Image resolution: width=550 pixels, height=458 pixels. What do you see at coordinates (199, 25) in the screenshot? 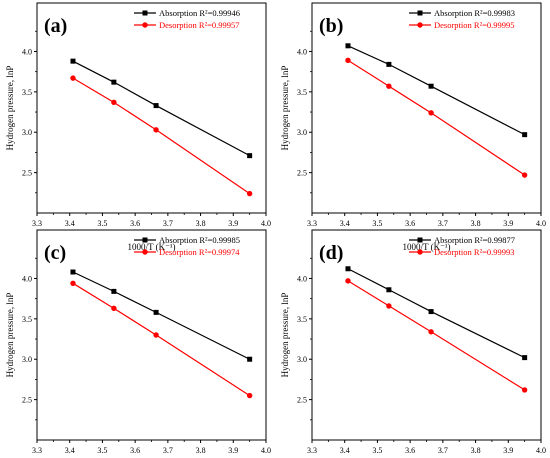
I see `legend-label: Desorption R²=0.99957` at bounding box center [199, 25].